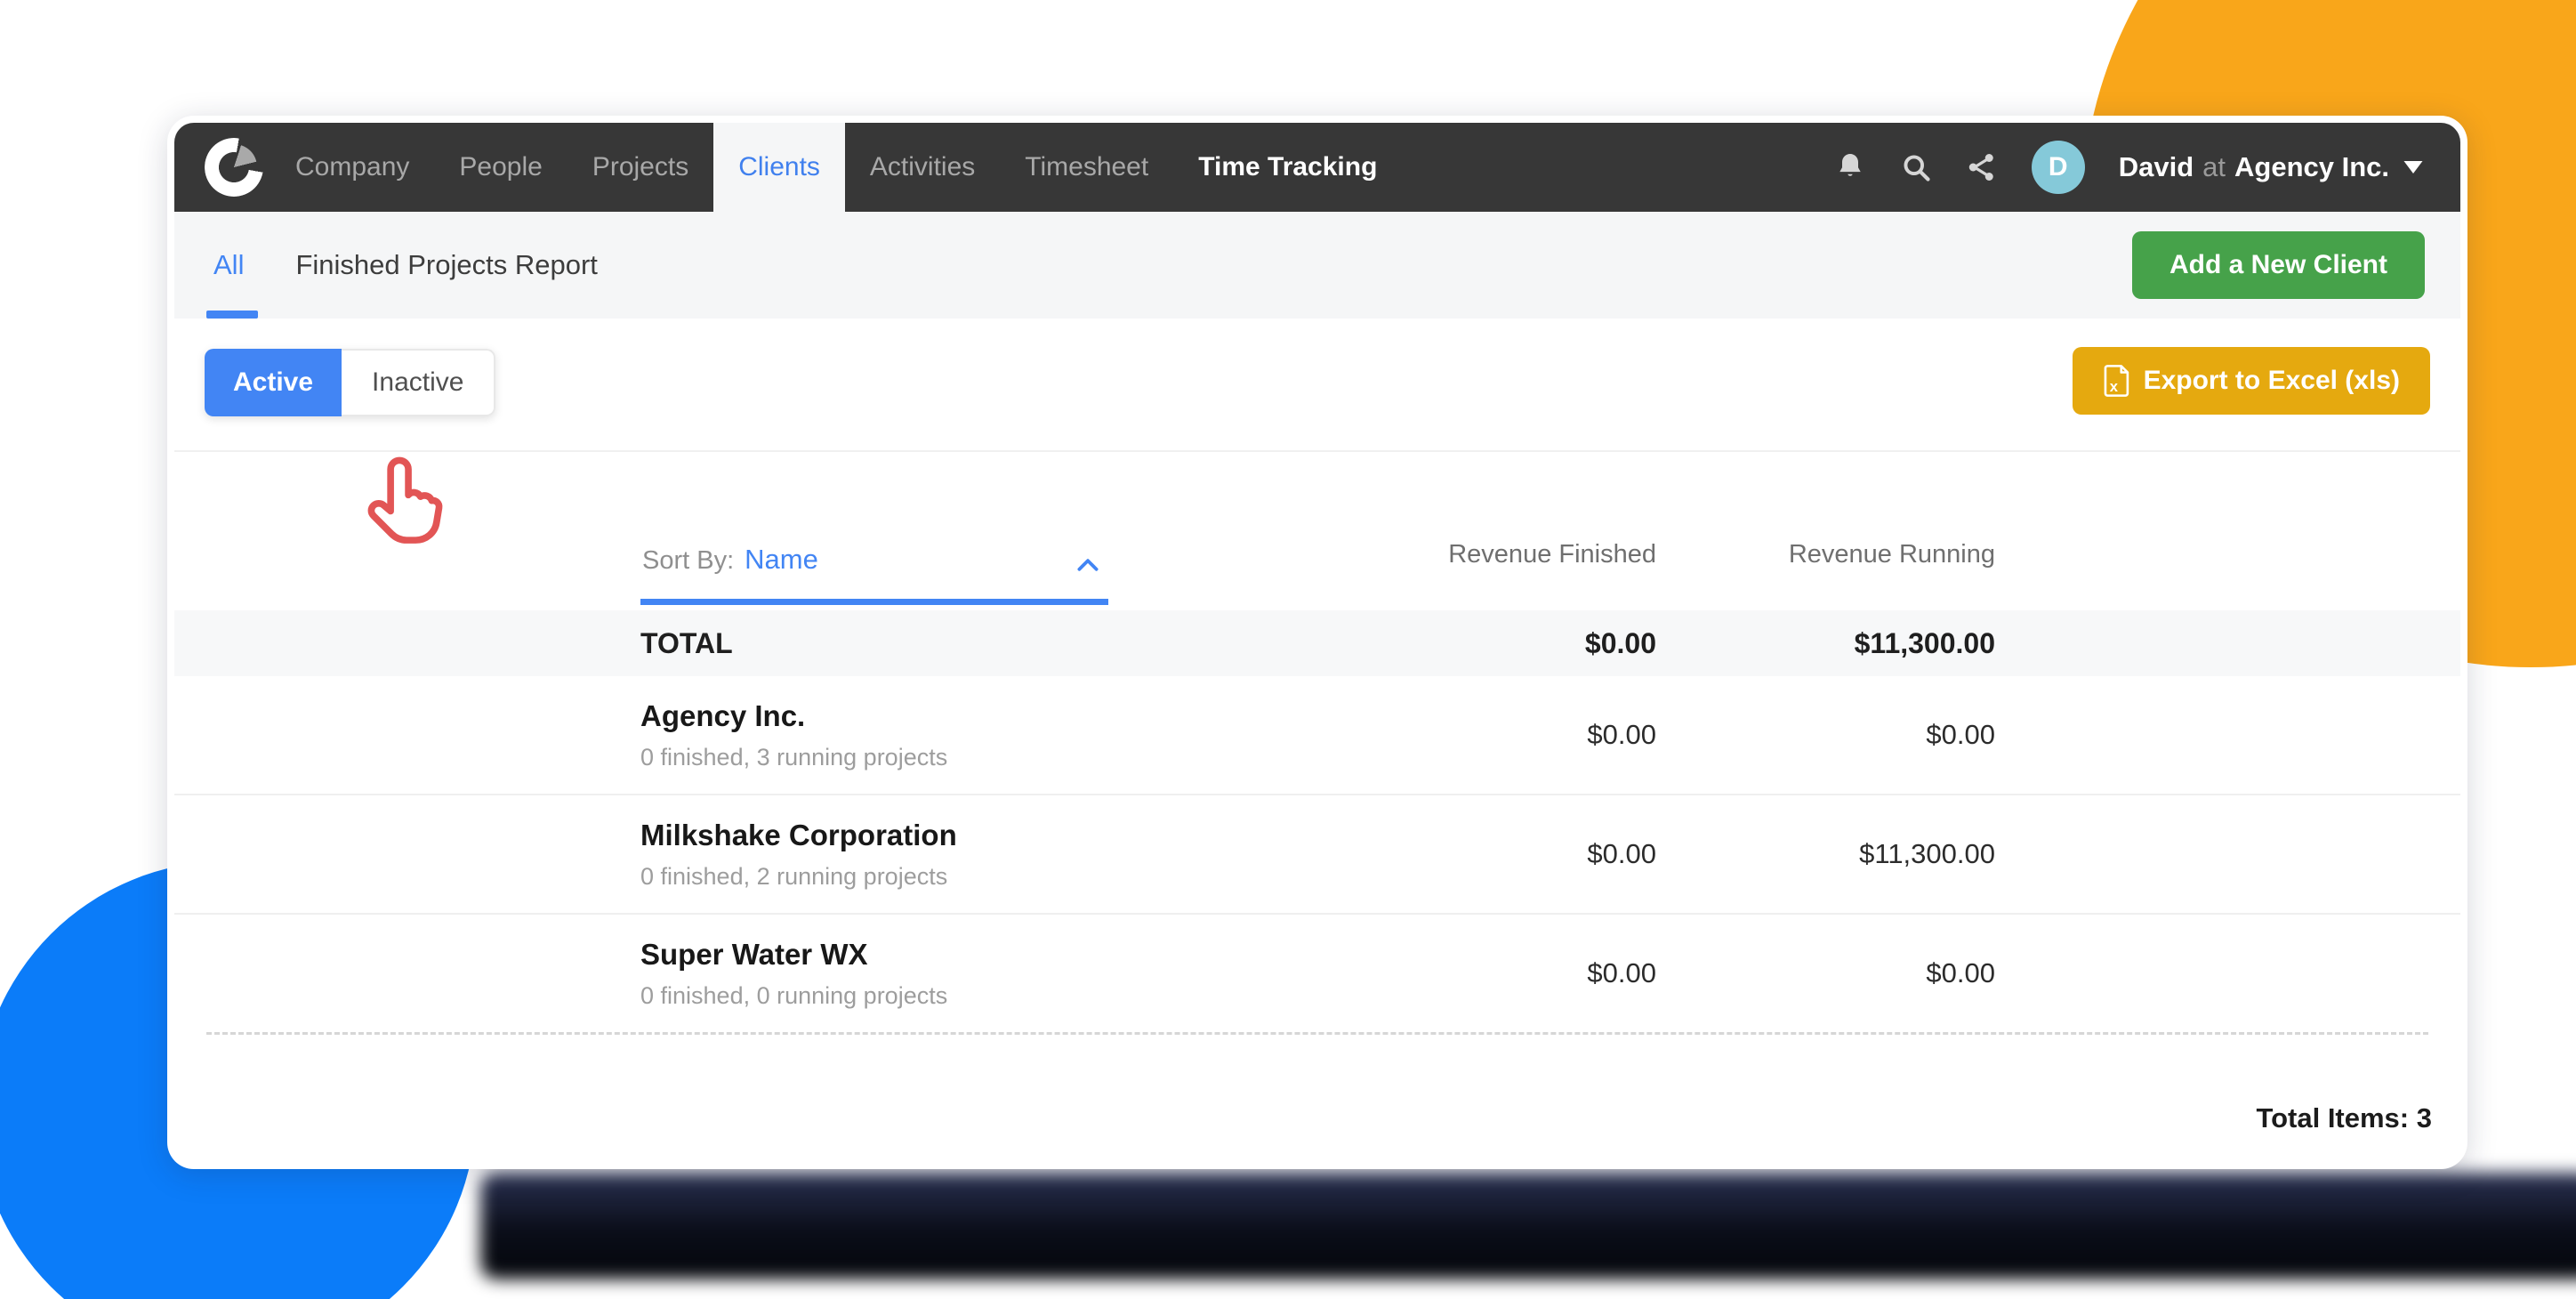 The height and width of the screenshot is (1299, 2576). Describe the element at coordinates (922, 167) in the screenshot. I see `nav-item-activities: Activities` at that location.